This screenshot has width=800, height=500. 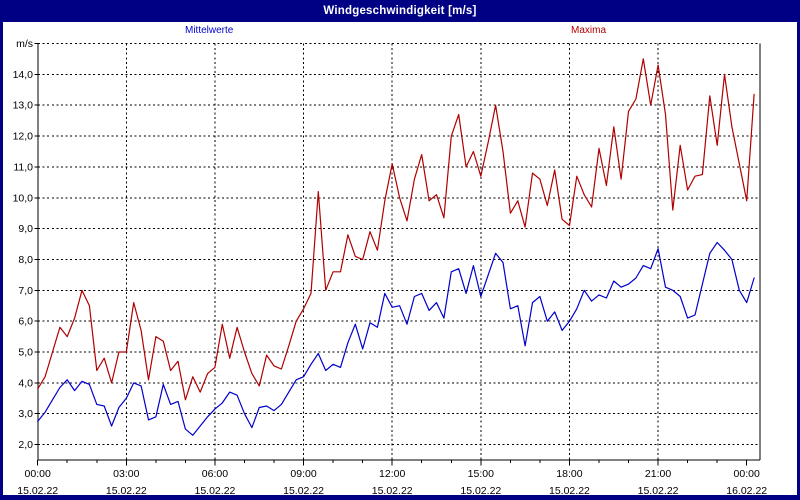 What do you see at coordinates (589, 30) in the screenshot?
I see `legend-maxima: Maxima` at bounding box center [589, 30].